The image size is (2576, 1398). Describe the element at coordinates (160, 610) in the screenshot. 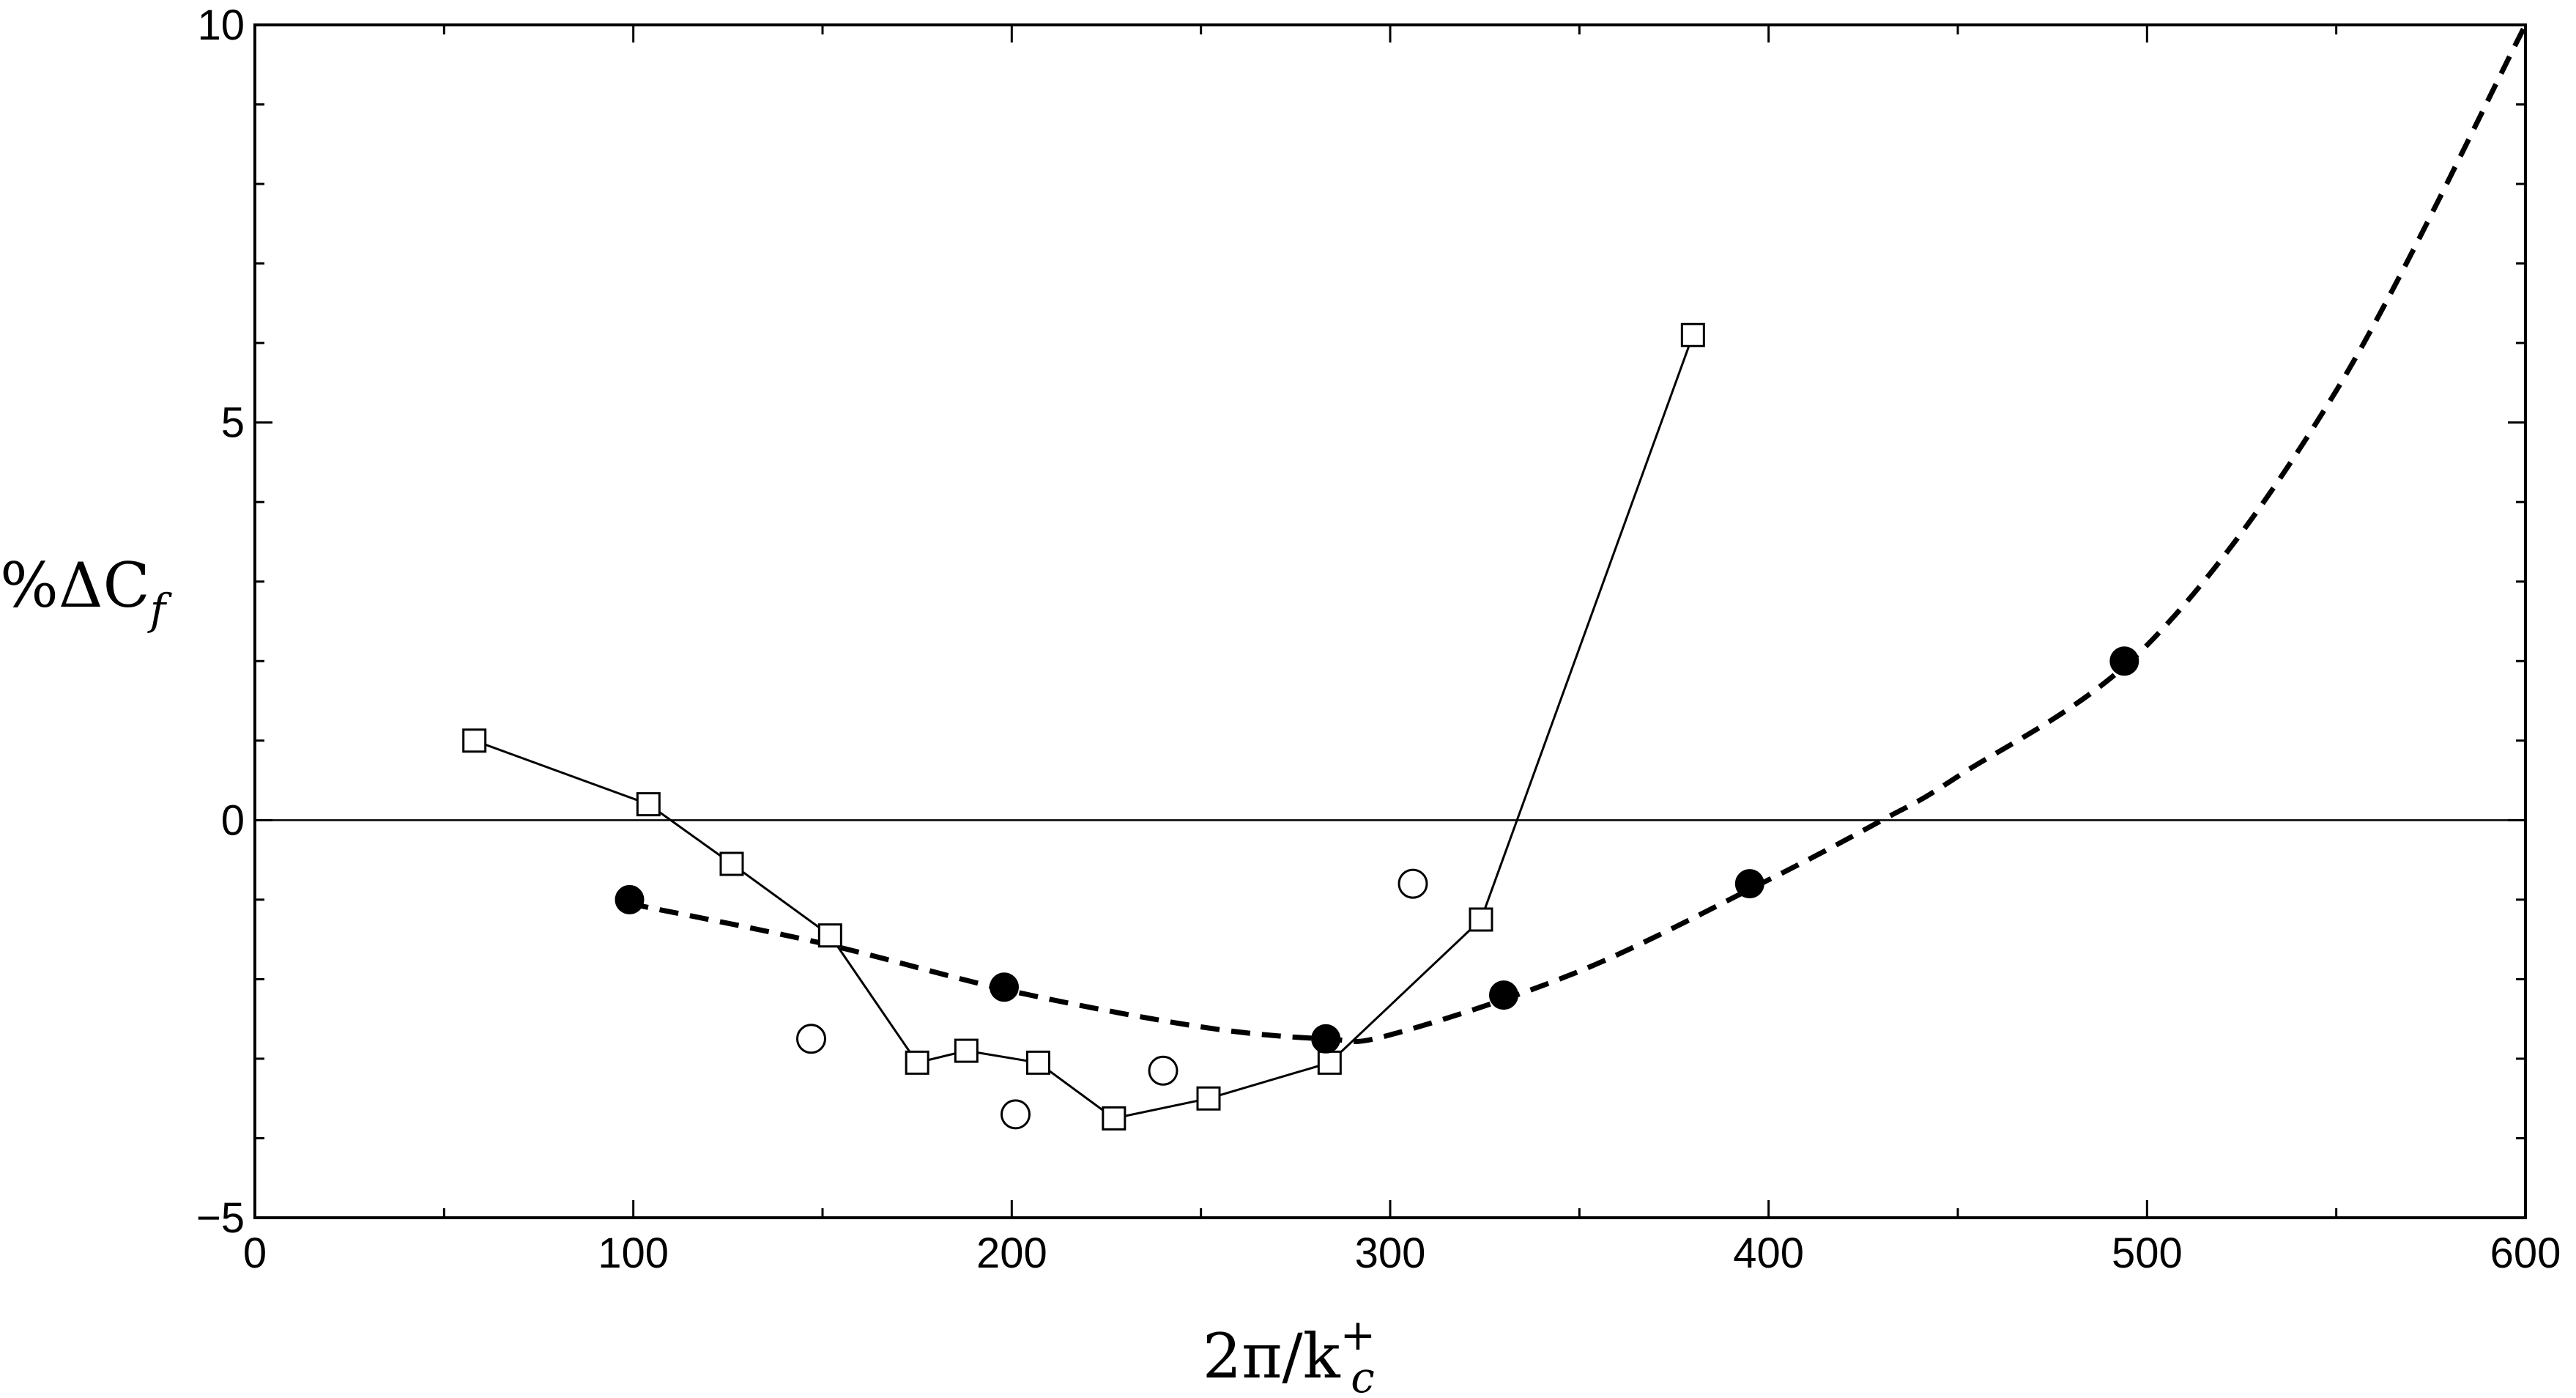

I see `y-axis-label-subscript: f` at that location.